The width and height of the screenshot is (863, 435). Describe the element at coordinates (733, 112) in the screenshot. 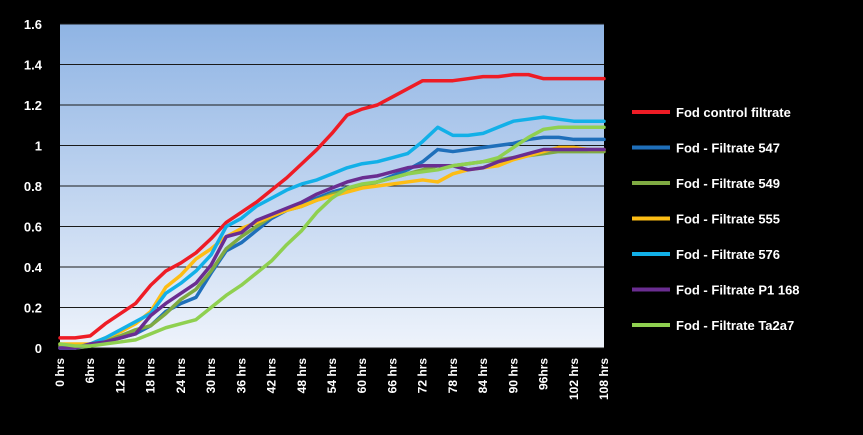

I see `legend-label: Fod control filtrate` at that location.